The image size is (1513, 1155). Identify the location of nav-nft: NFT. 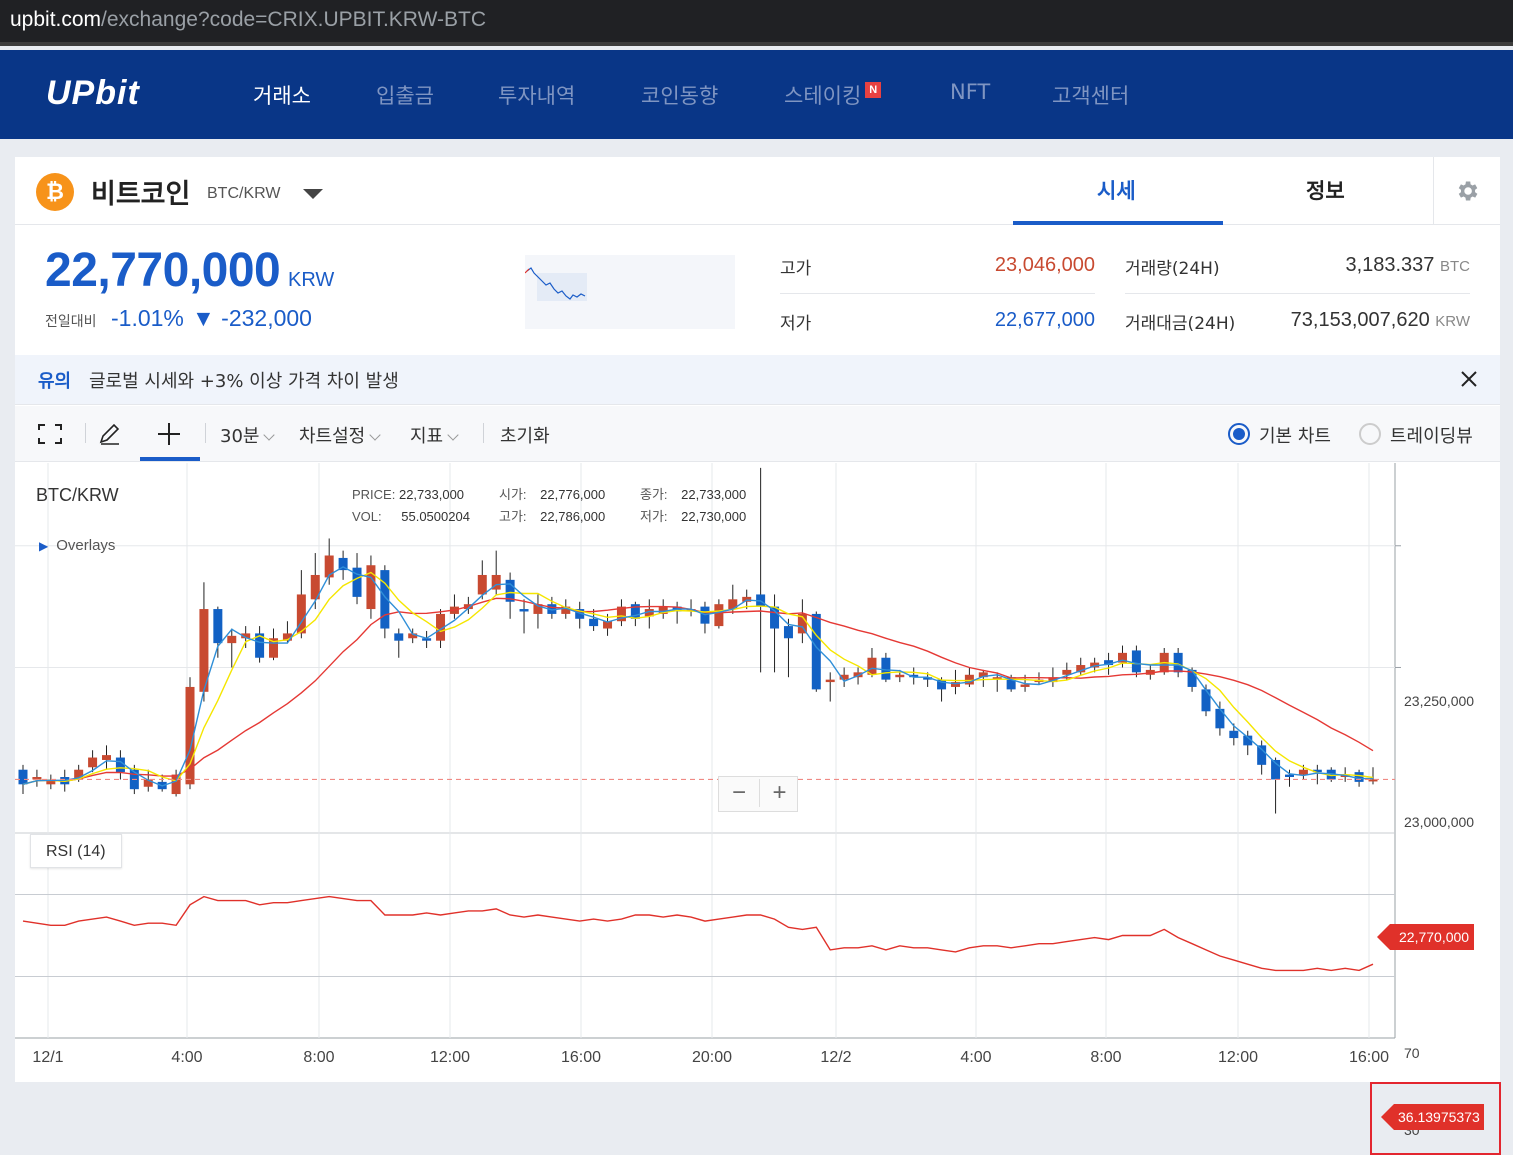
(970, 92).